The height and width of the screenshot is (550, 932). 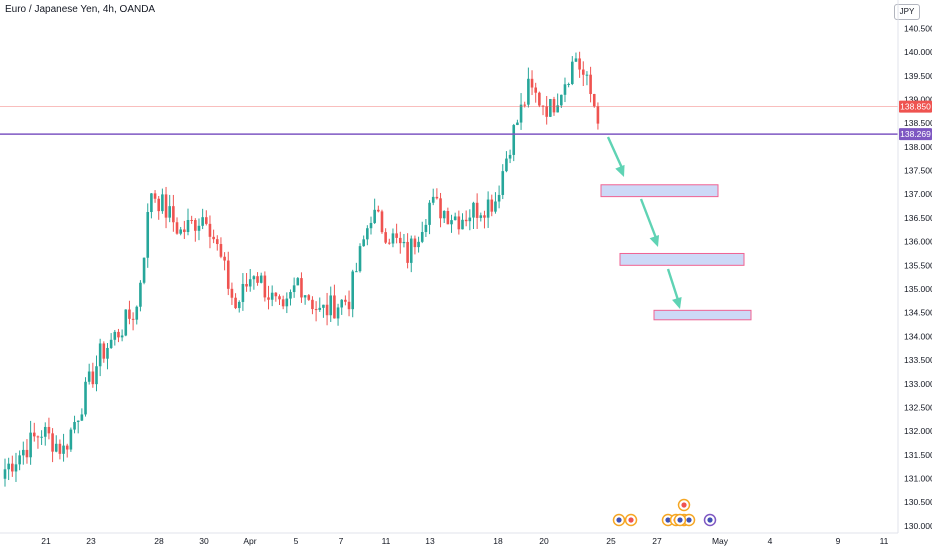 What do you see at coordinates (915, 106) in the screenshot?
I see `current-price-tag-bg` at bounding box center [915, 106].